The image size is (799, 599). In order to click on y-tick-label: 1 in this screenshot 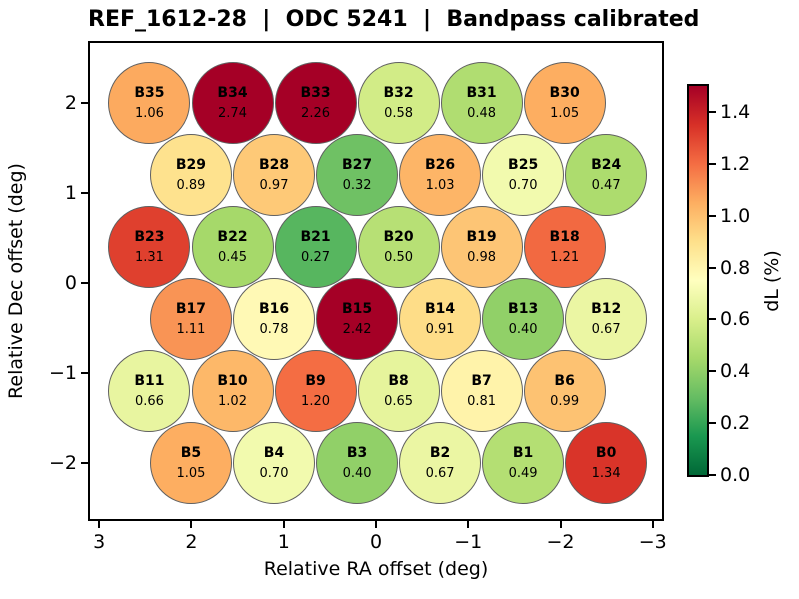, I will do `click(70, 193)`.